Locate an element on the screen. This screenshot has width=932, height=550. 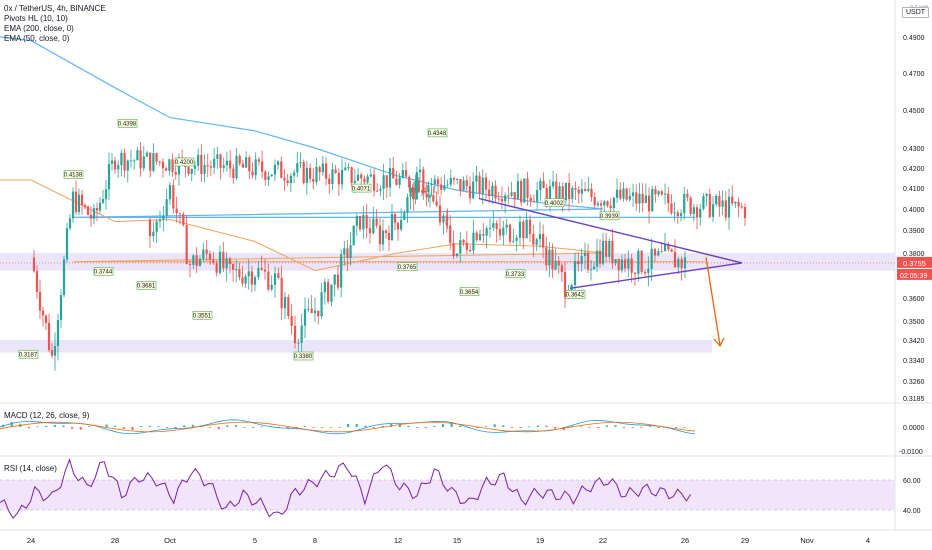
time-axis-label: 22 is located at coordinates (603, 540).